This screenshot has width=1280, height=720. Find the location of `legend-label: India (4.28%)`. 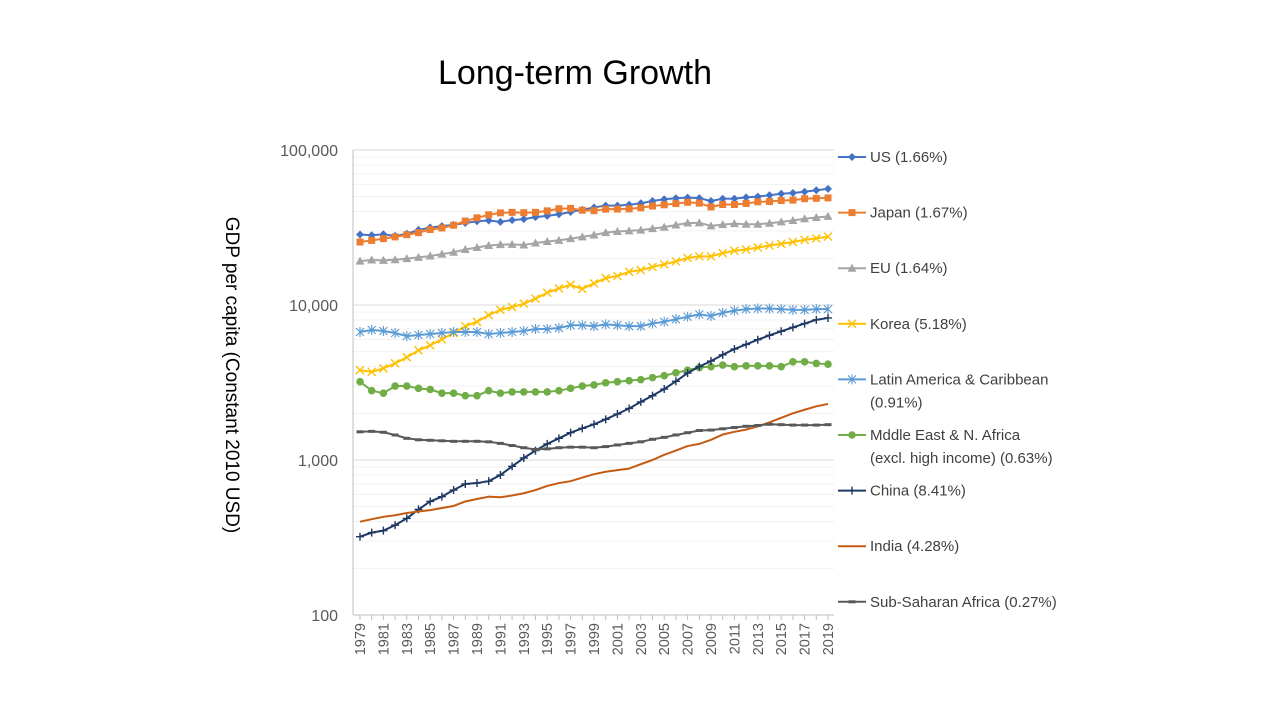

legend-label: India (4.28%) is located at coordinates (914, 546).